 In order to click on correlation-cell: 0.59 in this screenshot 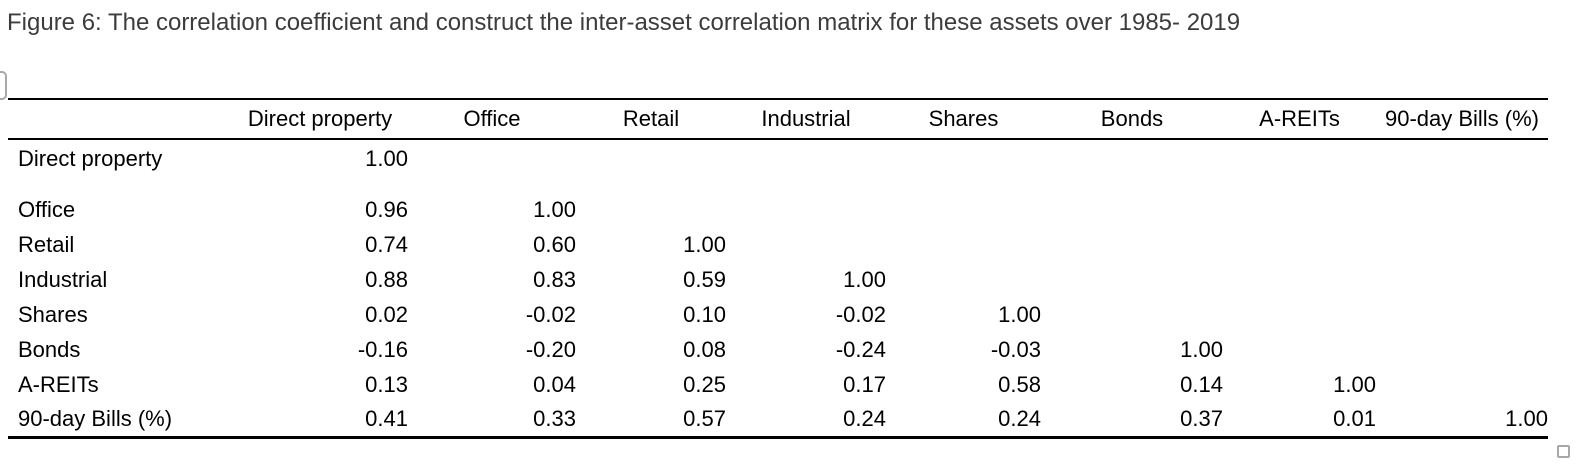, I will do `click(704, 279)`.